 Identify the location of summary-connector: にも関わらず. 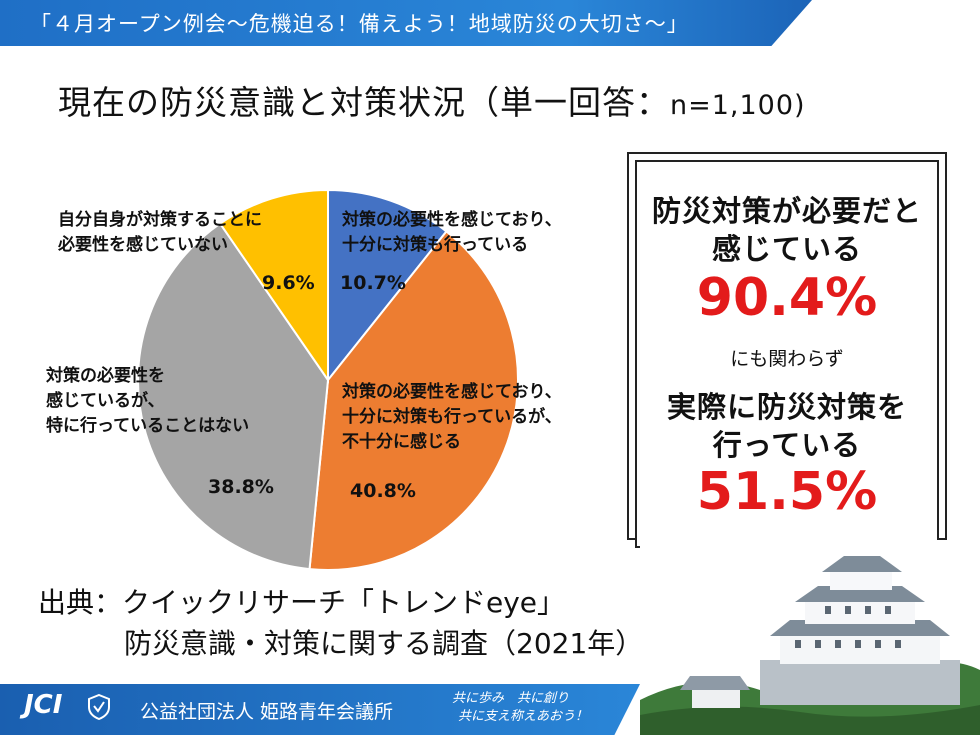
(787, 359).